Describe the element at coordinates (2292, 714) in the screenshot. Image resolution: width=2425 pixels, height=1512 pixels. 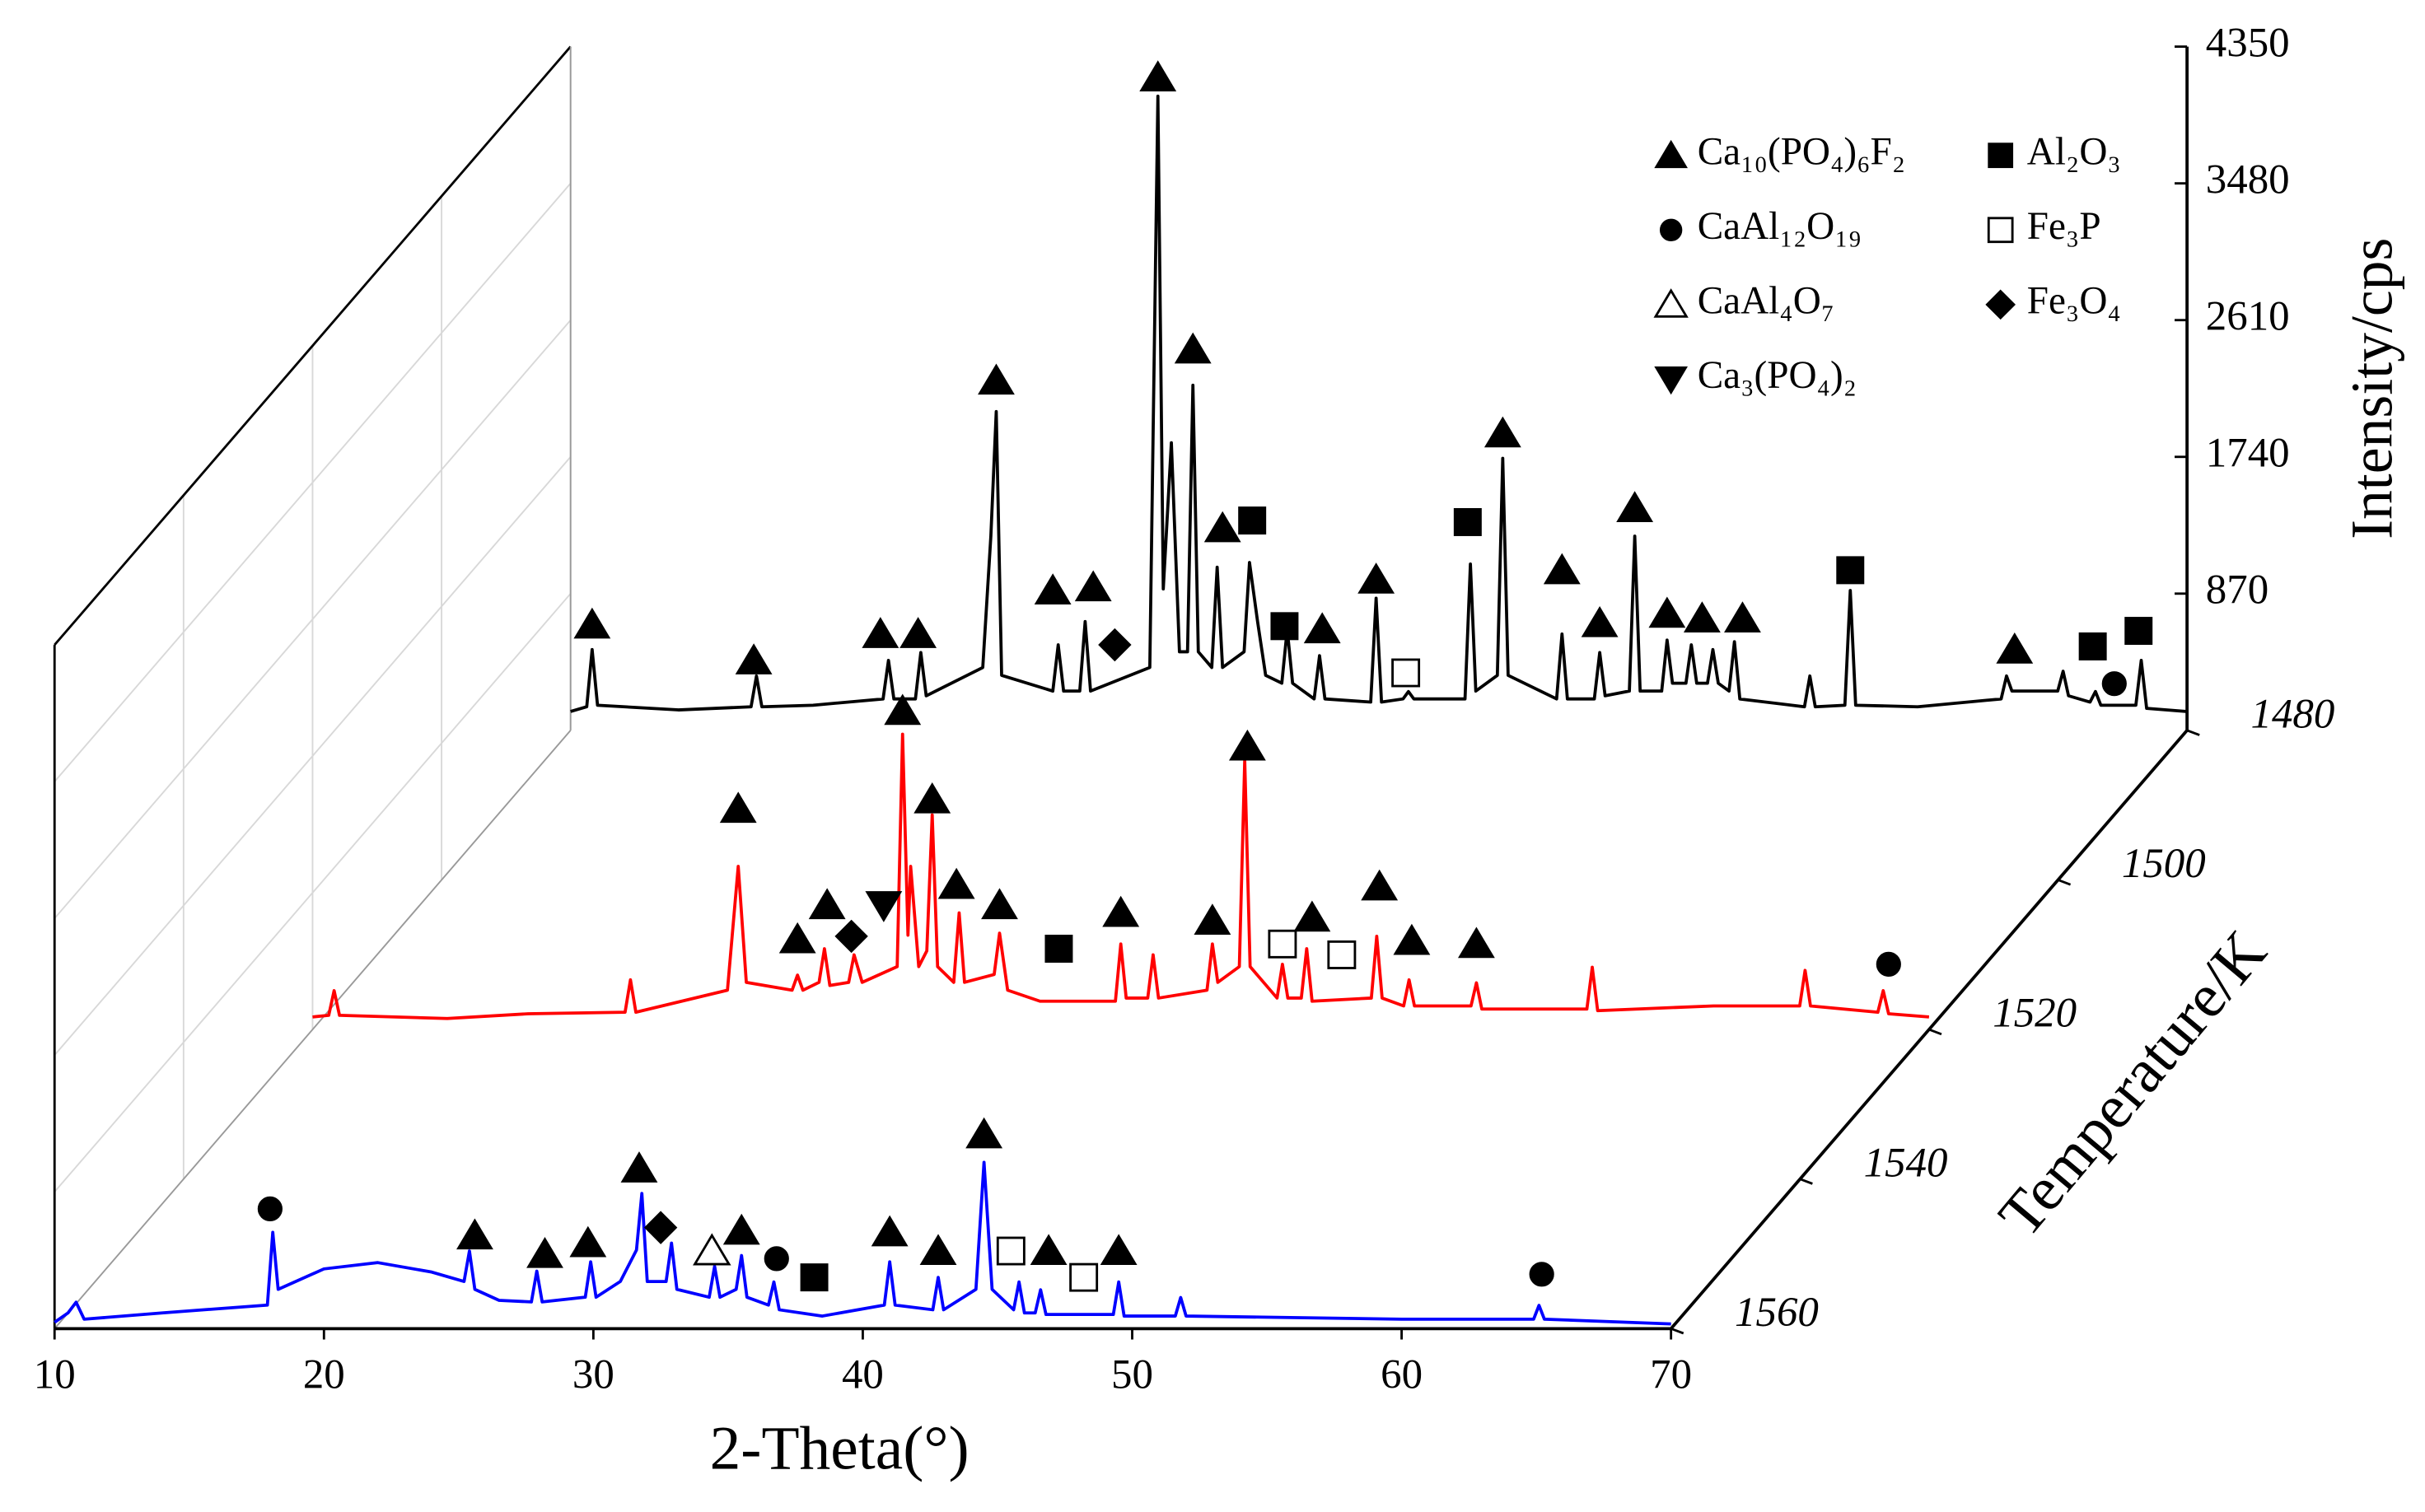
I see `z-tick-label: 1480` at that location.